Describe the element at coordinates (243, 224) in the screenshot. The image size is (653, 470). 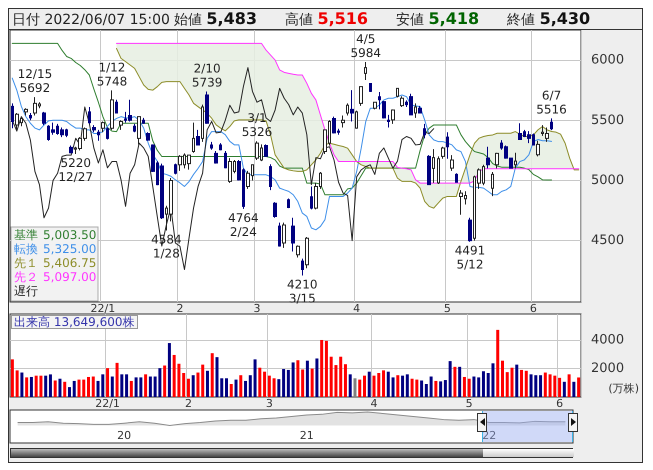
I see `annotation: 4764 2/24` at that location.